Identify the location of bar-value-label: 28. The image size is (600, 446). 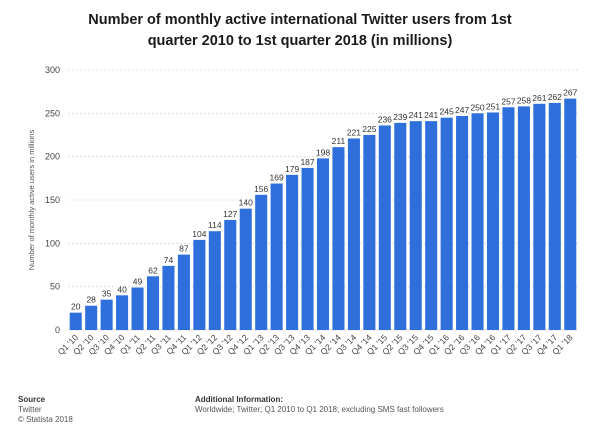
(91, 300).